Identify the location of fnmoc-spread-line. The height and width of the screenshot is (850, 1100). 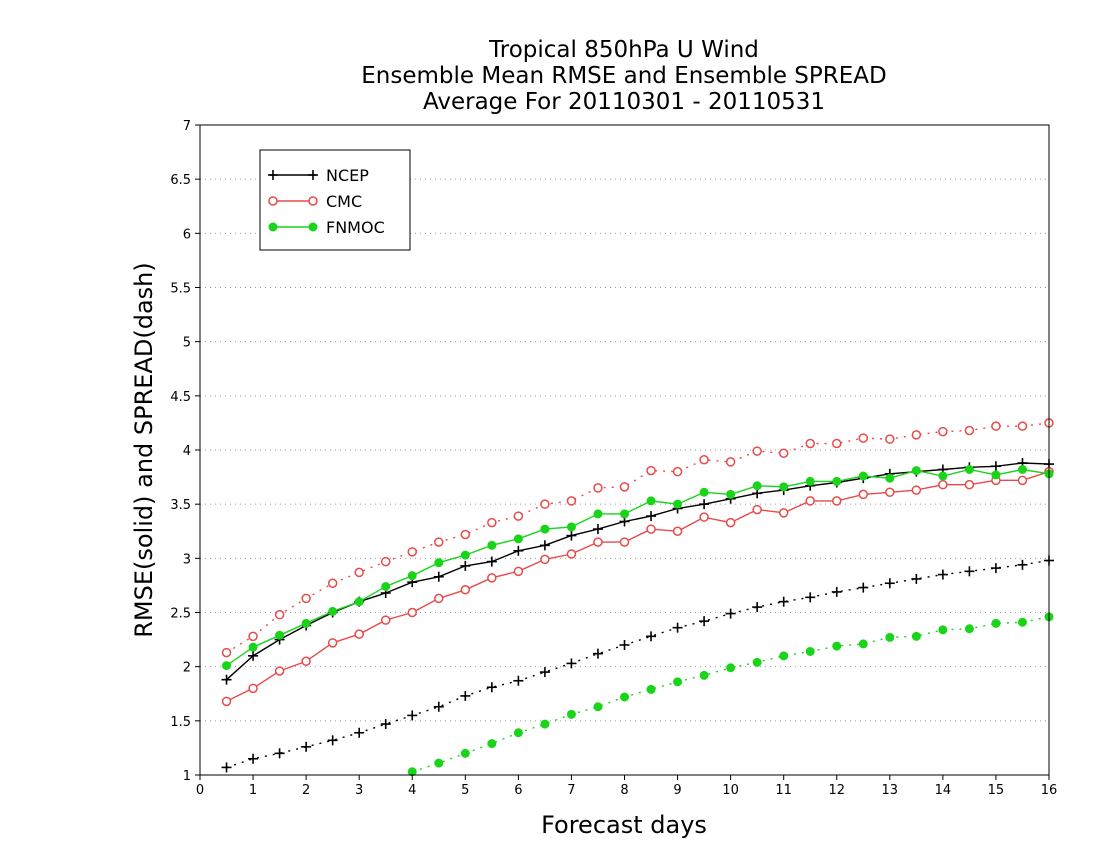
(731, 694).